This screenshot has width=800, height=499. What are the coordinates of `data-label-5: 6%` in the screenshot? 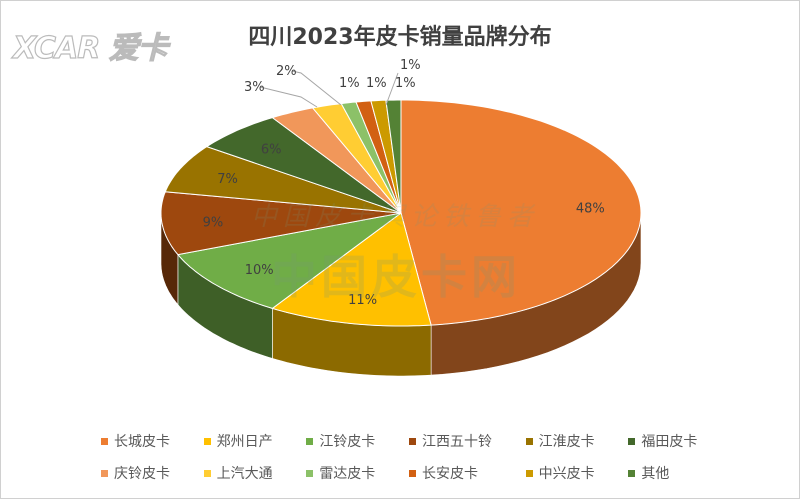 It's located at (271, 150).